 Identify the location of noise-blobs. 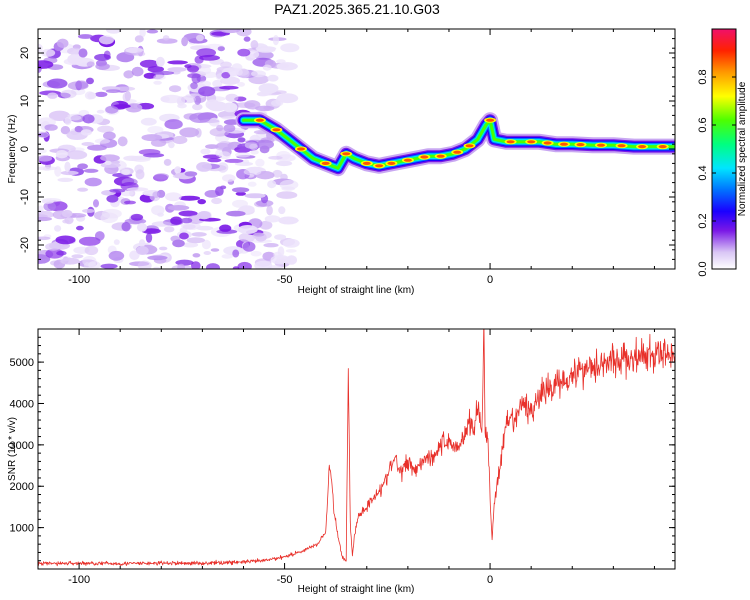
(169, 149).